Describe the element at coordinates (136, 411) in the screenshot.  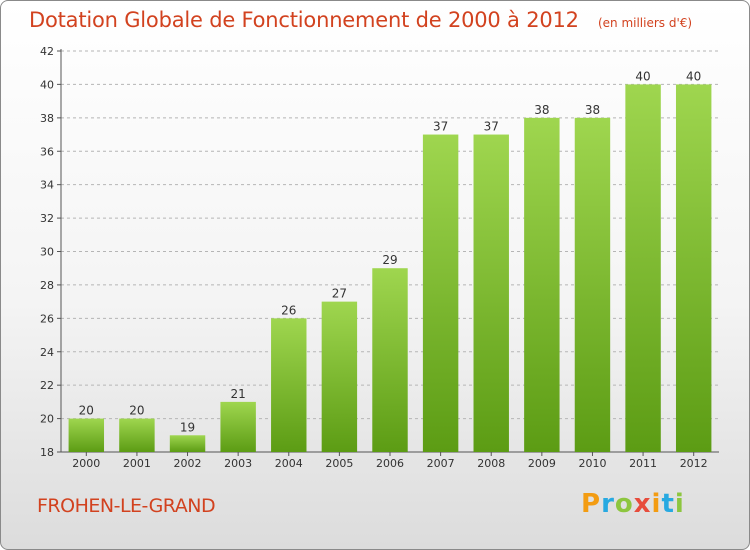
I see `data-label-2001: 20` at that location.